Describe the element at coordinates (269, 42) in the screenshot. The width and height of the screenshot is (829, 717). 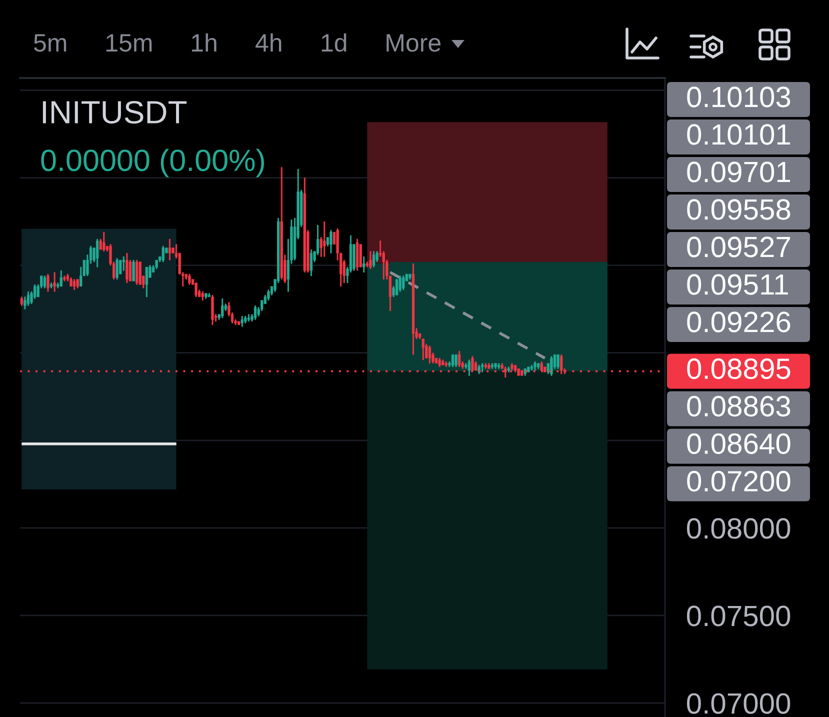
I see `text: 4h` at that location.